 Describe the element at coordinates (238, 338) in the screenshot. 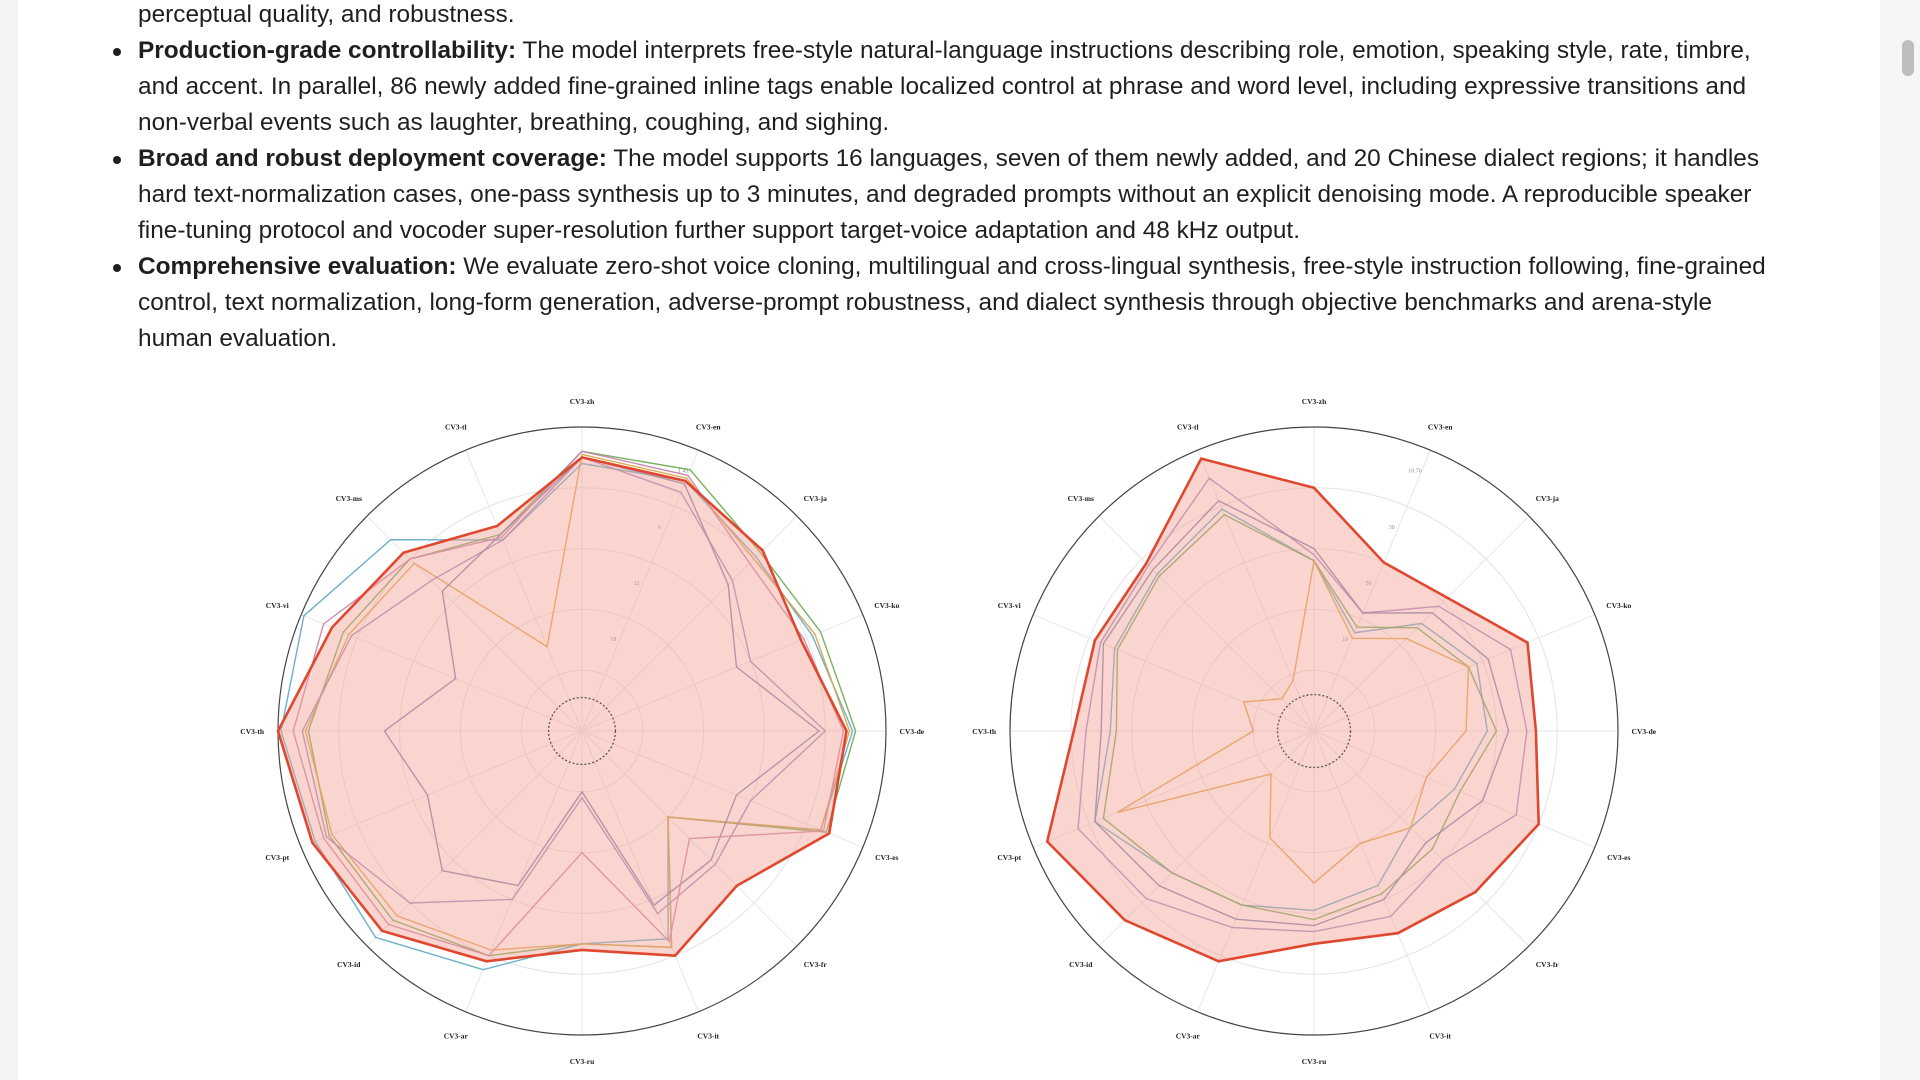

I see `bullet-text: human evaluation.` at that location.